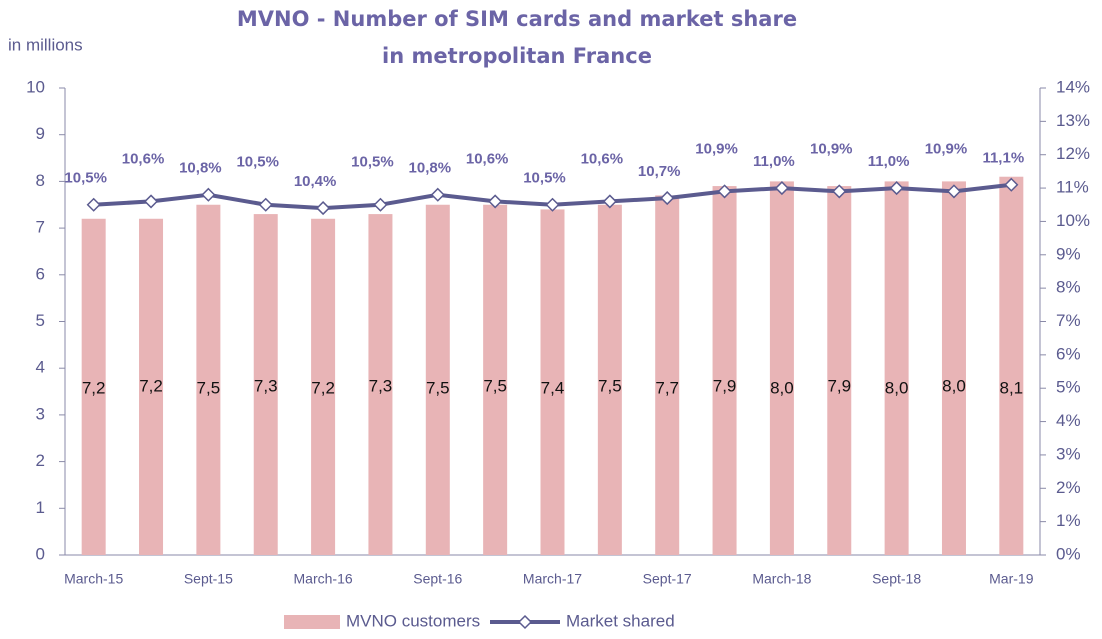 Image resolution: width=1102 pixels, height=639 pixels. I want to click on y2-tick-label: 2%, so click(1068, 487).